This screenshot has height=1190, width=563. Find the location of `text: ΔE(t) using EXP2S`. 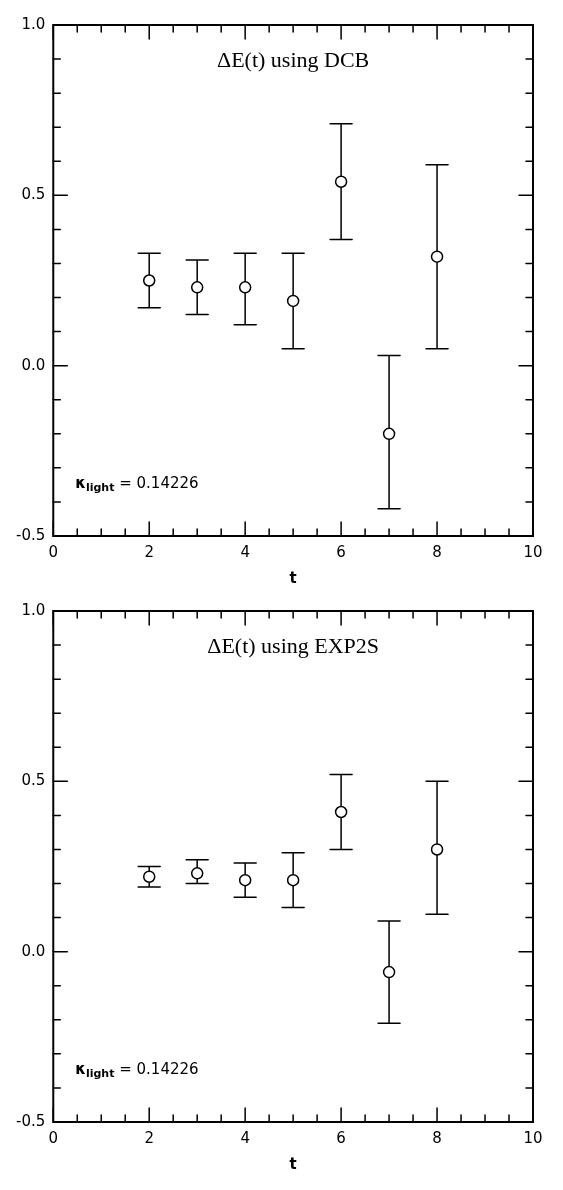

text: ΔE(t) using EXP2S is located at coordinates (293, 645).